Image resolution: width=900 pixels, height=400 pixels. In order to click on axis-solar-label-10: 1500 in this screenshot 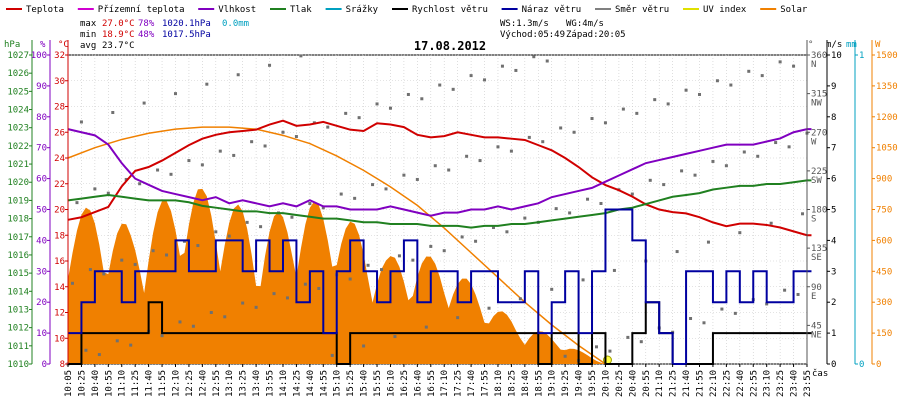, I will do `click(887, 56)`.